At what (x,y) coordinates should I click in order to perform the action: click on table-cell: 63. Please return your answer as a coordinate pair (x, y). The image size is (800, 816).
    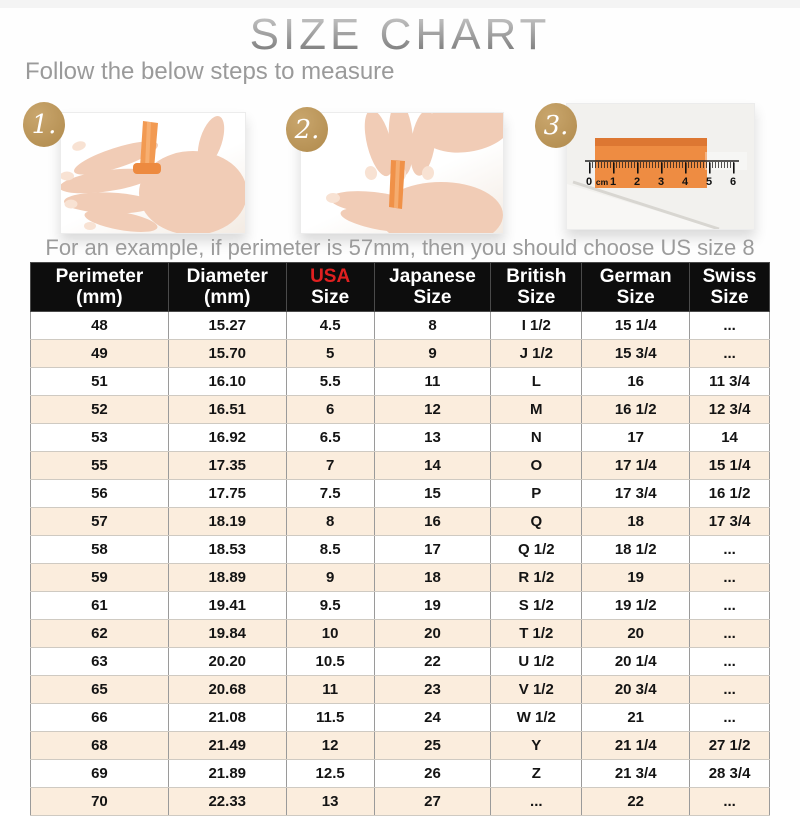
    Looking at the image, I should click on (99, 661).